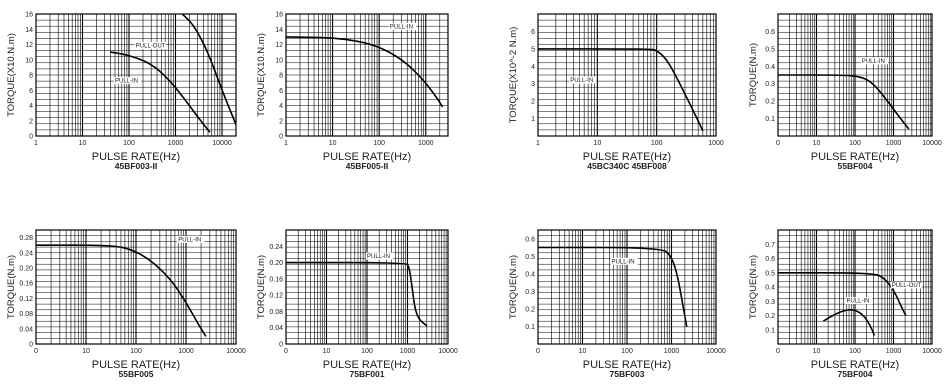 The width and height of the screenshot is (949, 390). What do you see at coordinates (26, 284) in the screenshot?
I see `y-tick-label: 0.16` at bounding box center [26, 284].